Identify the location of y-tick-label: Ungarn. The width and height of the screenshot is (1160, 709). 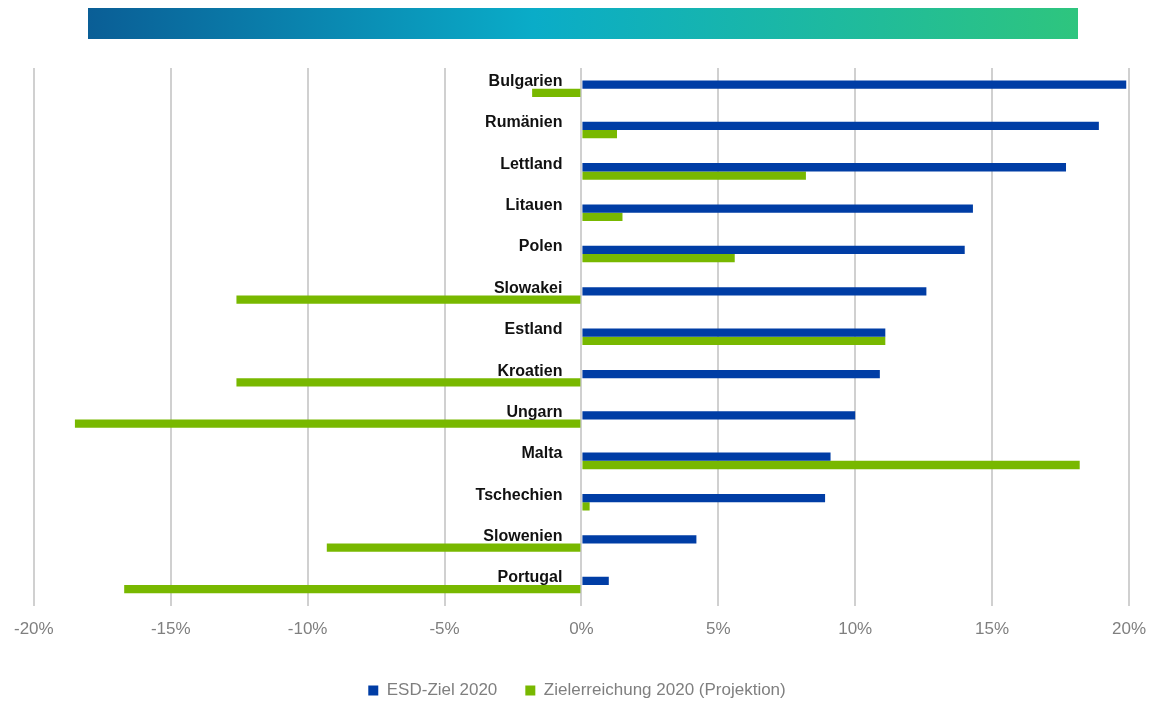
(534, 411).